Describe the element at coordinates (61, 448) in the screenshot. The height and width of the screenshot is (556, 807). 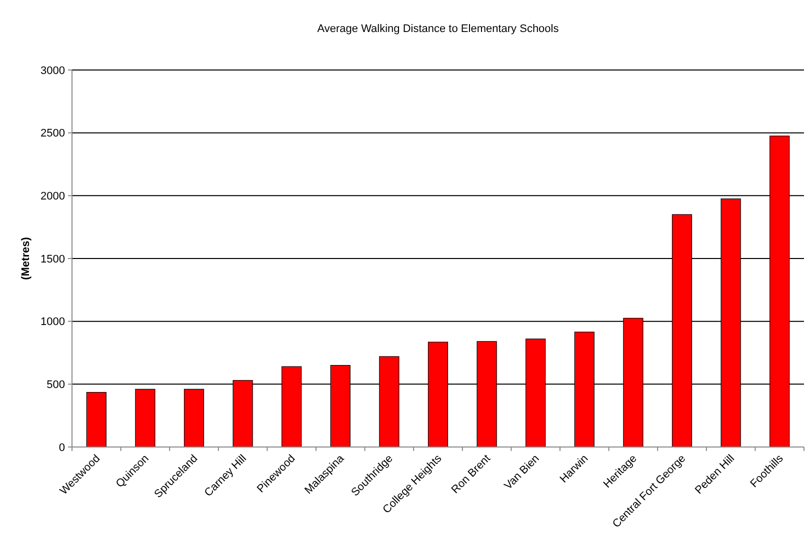
I see `y-tick-label: 0` at that location.